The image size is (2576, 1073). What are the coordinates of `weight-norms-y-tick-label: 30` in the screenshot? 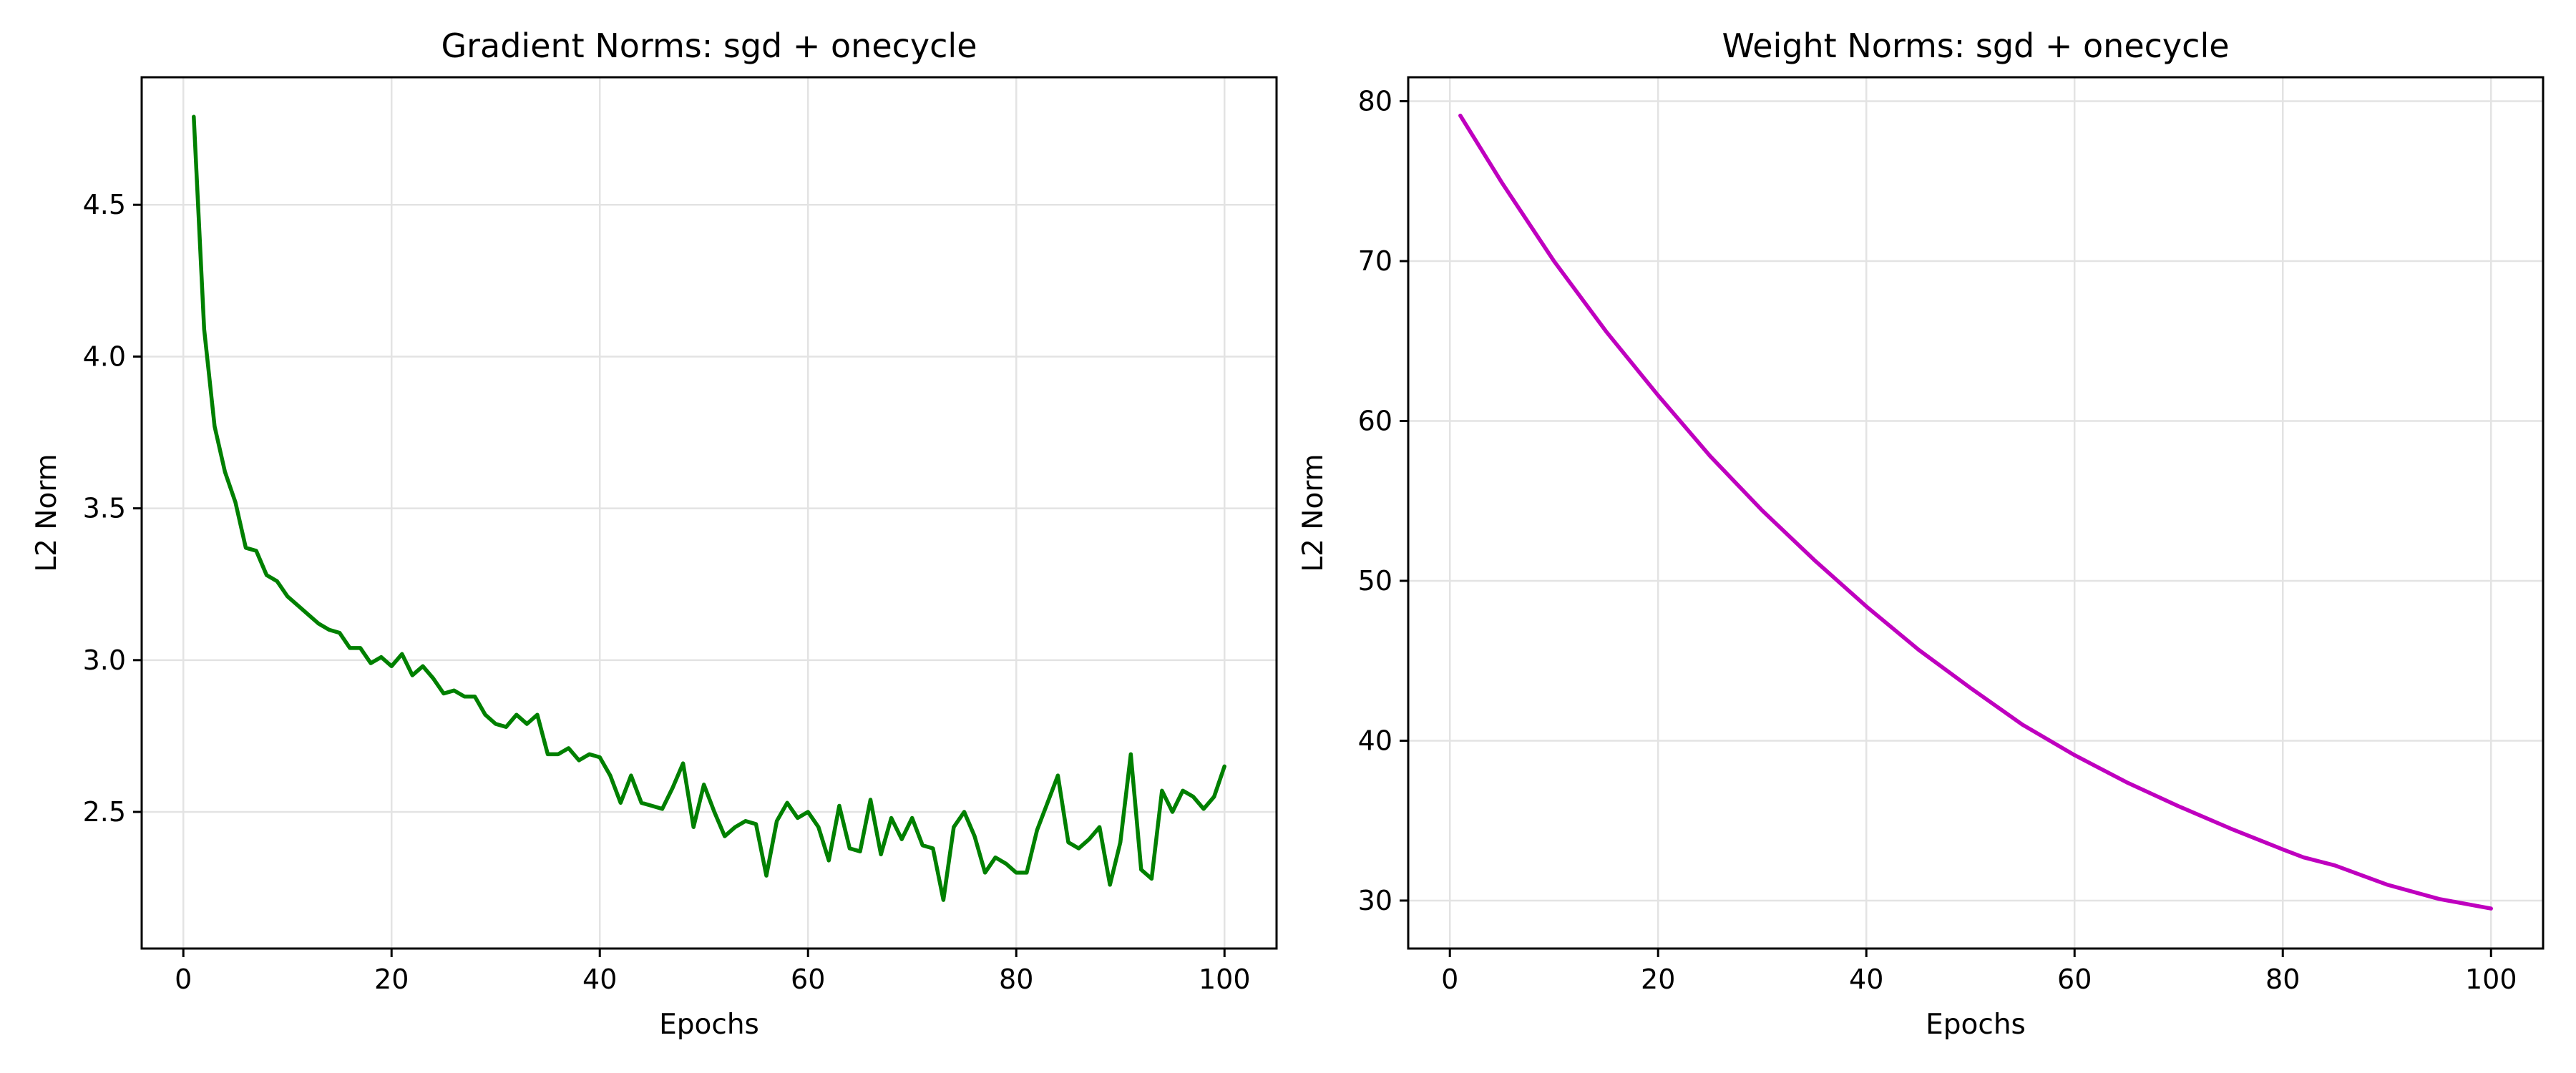 It's located at (1375, 900).